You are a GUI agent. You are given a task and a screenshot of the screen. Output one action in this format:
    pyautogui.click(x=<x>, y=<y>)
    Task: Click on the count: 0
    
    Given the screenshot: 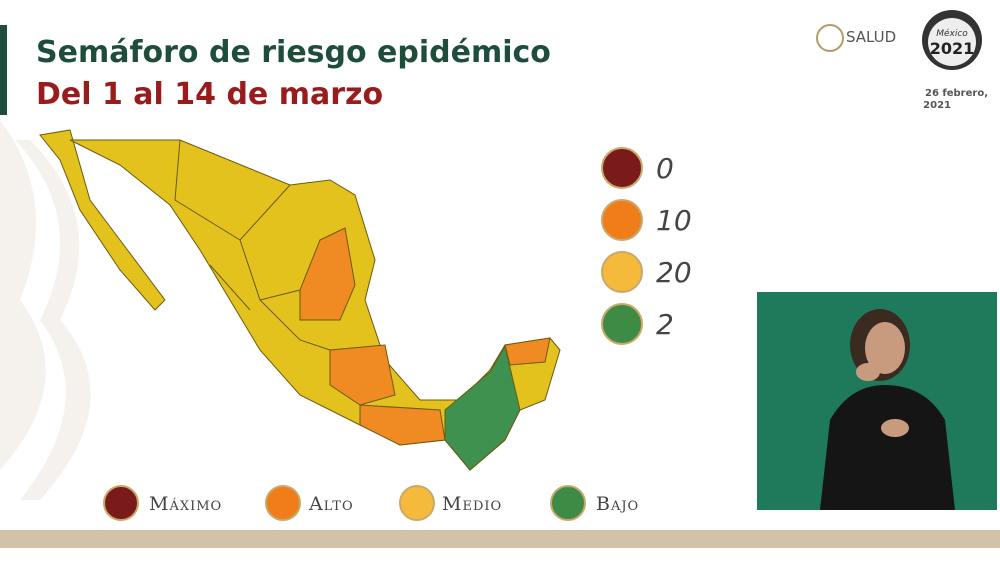 What is the action you would take?
    pyautogui.click(x=665, y=168)
    